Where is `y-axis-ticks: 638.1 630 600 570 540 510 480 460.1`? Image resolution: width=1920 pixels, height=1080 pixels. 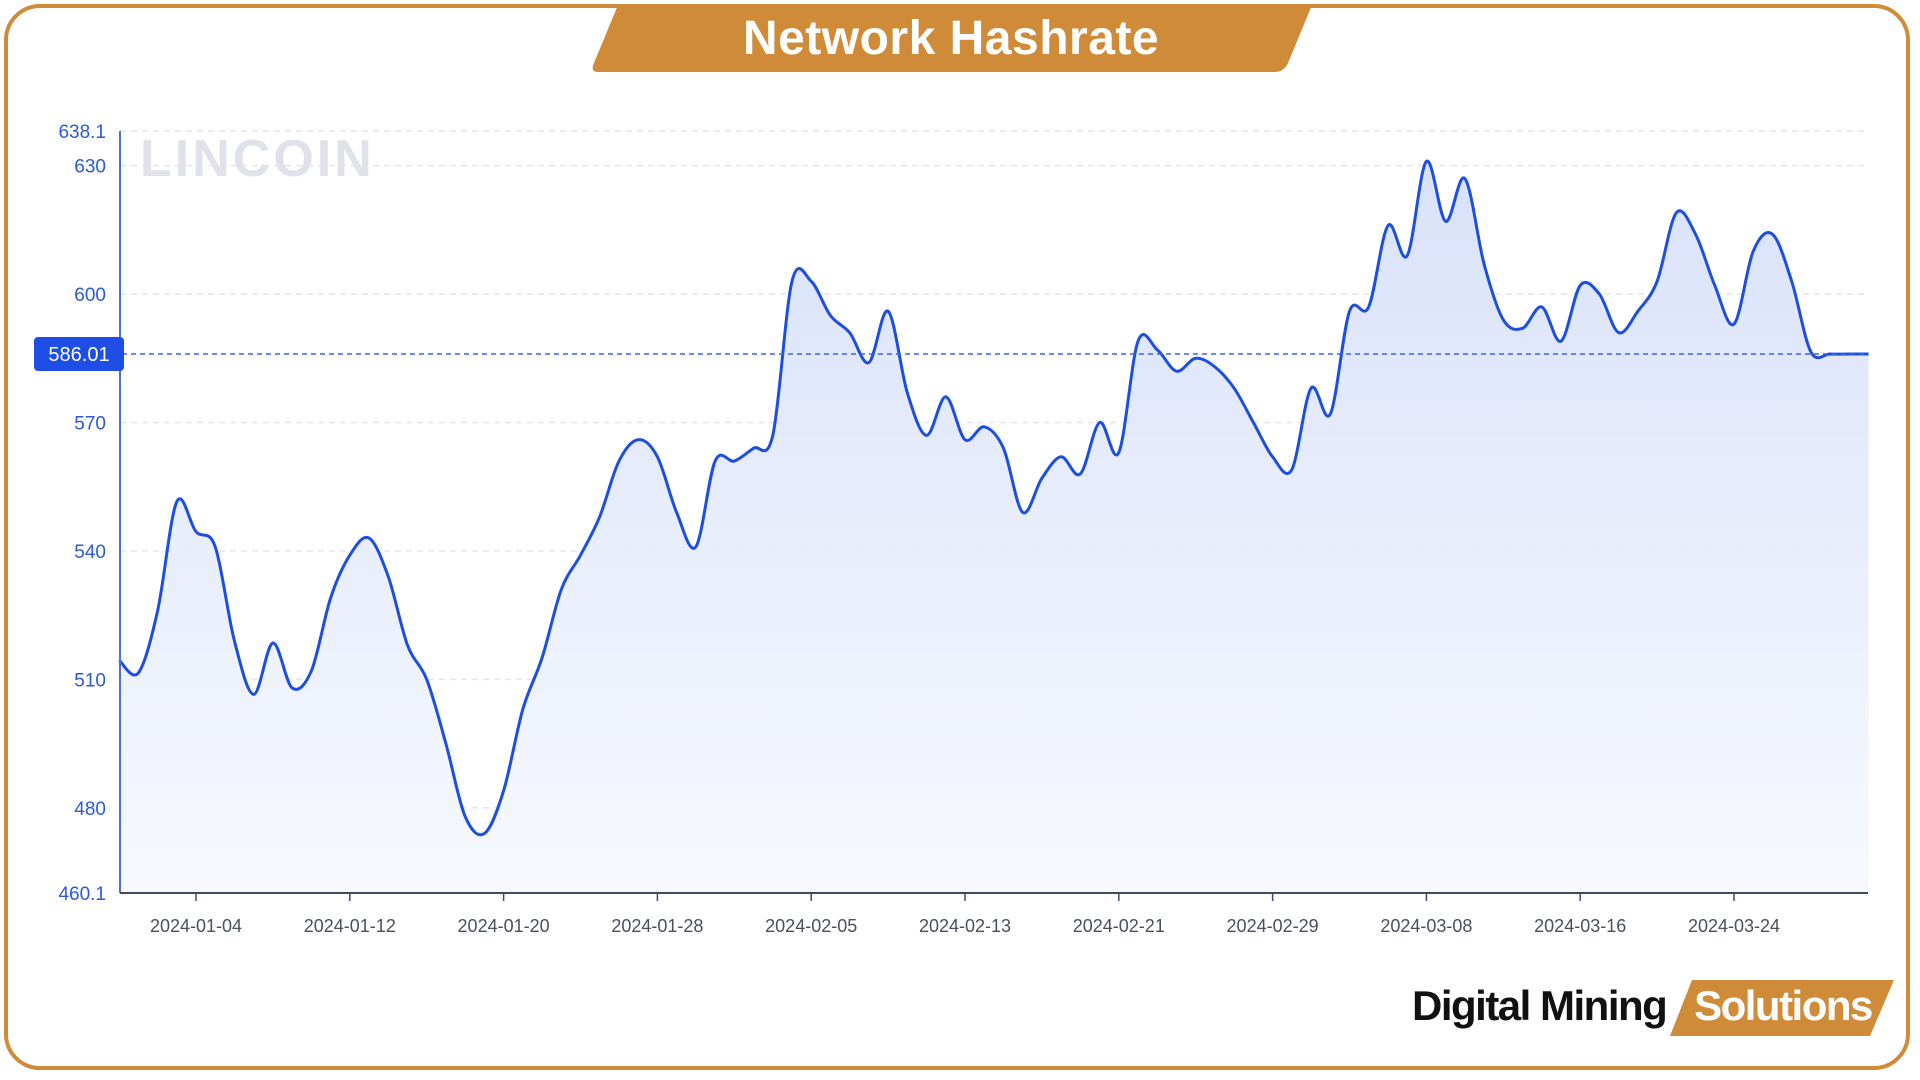 y-axis-ticks: 638.1 630 600 570 540 510 480 460.1 is located at coordinates (82, 513).